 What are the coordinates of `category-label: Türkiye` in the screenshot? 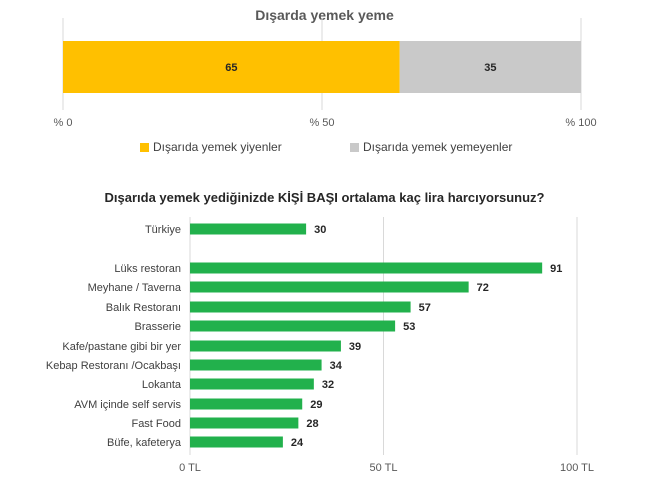 It's located at (163, 230).